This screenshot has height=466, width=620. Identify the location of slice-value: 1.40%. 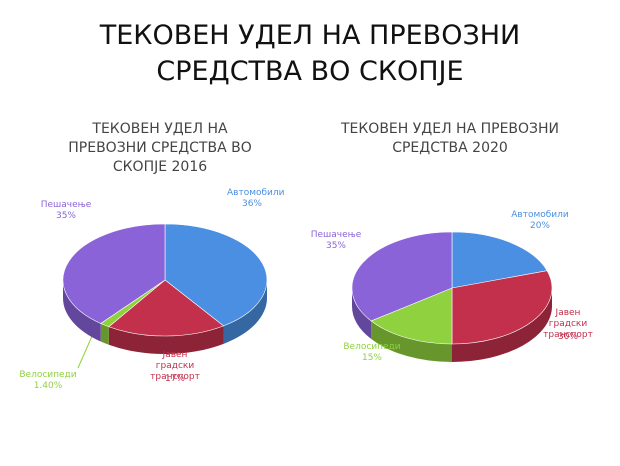
(48, 386).